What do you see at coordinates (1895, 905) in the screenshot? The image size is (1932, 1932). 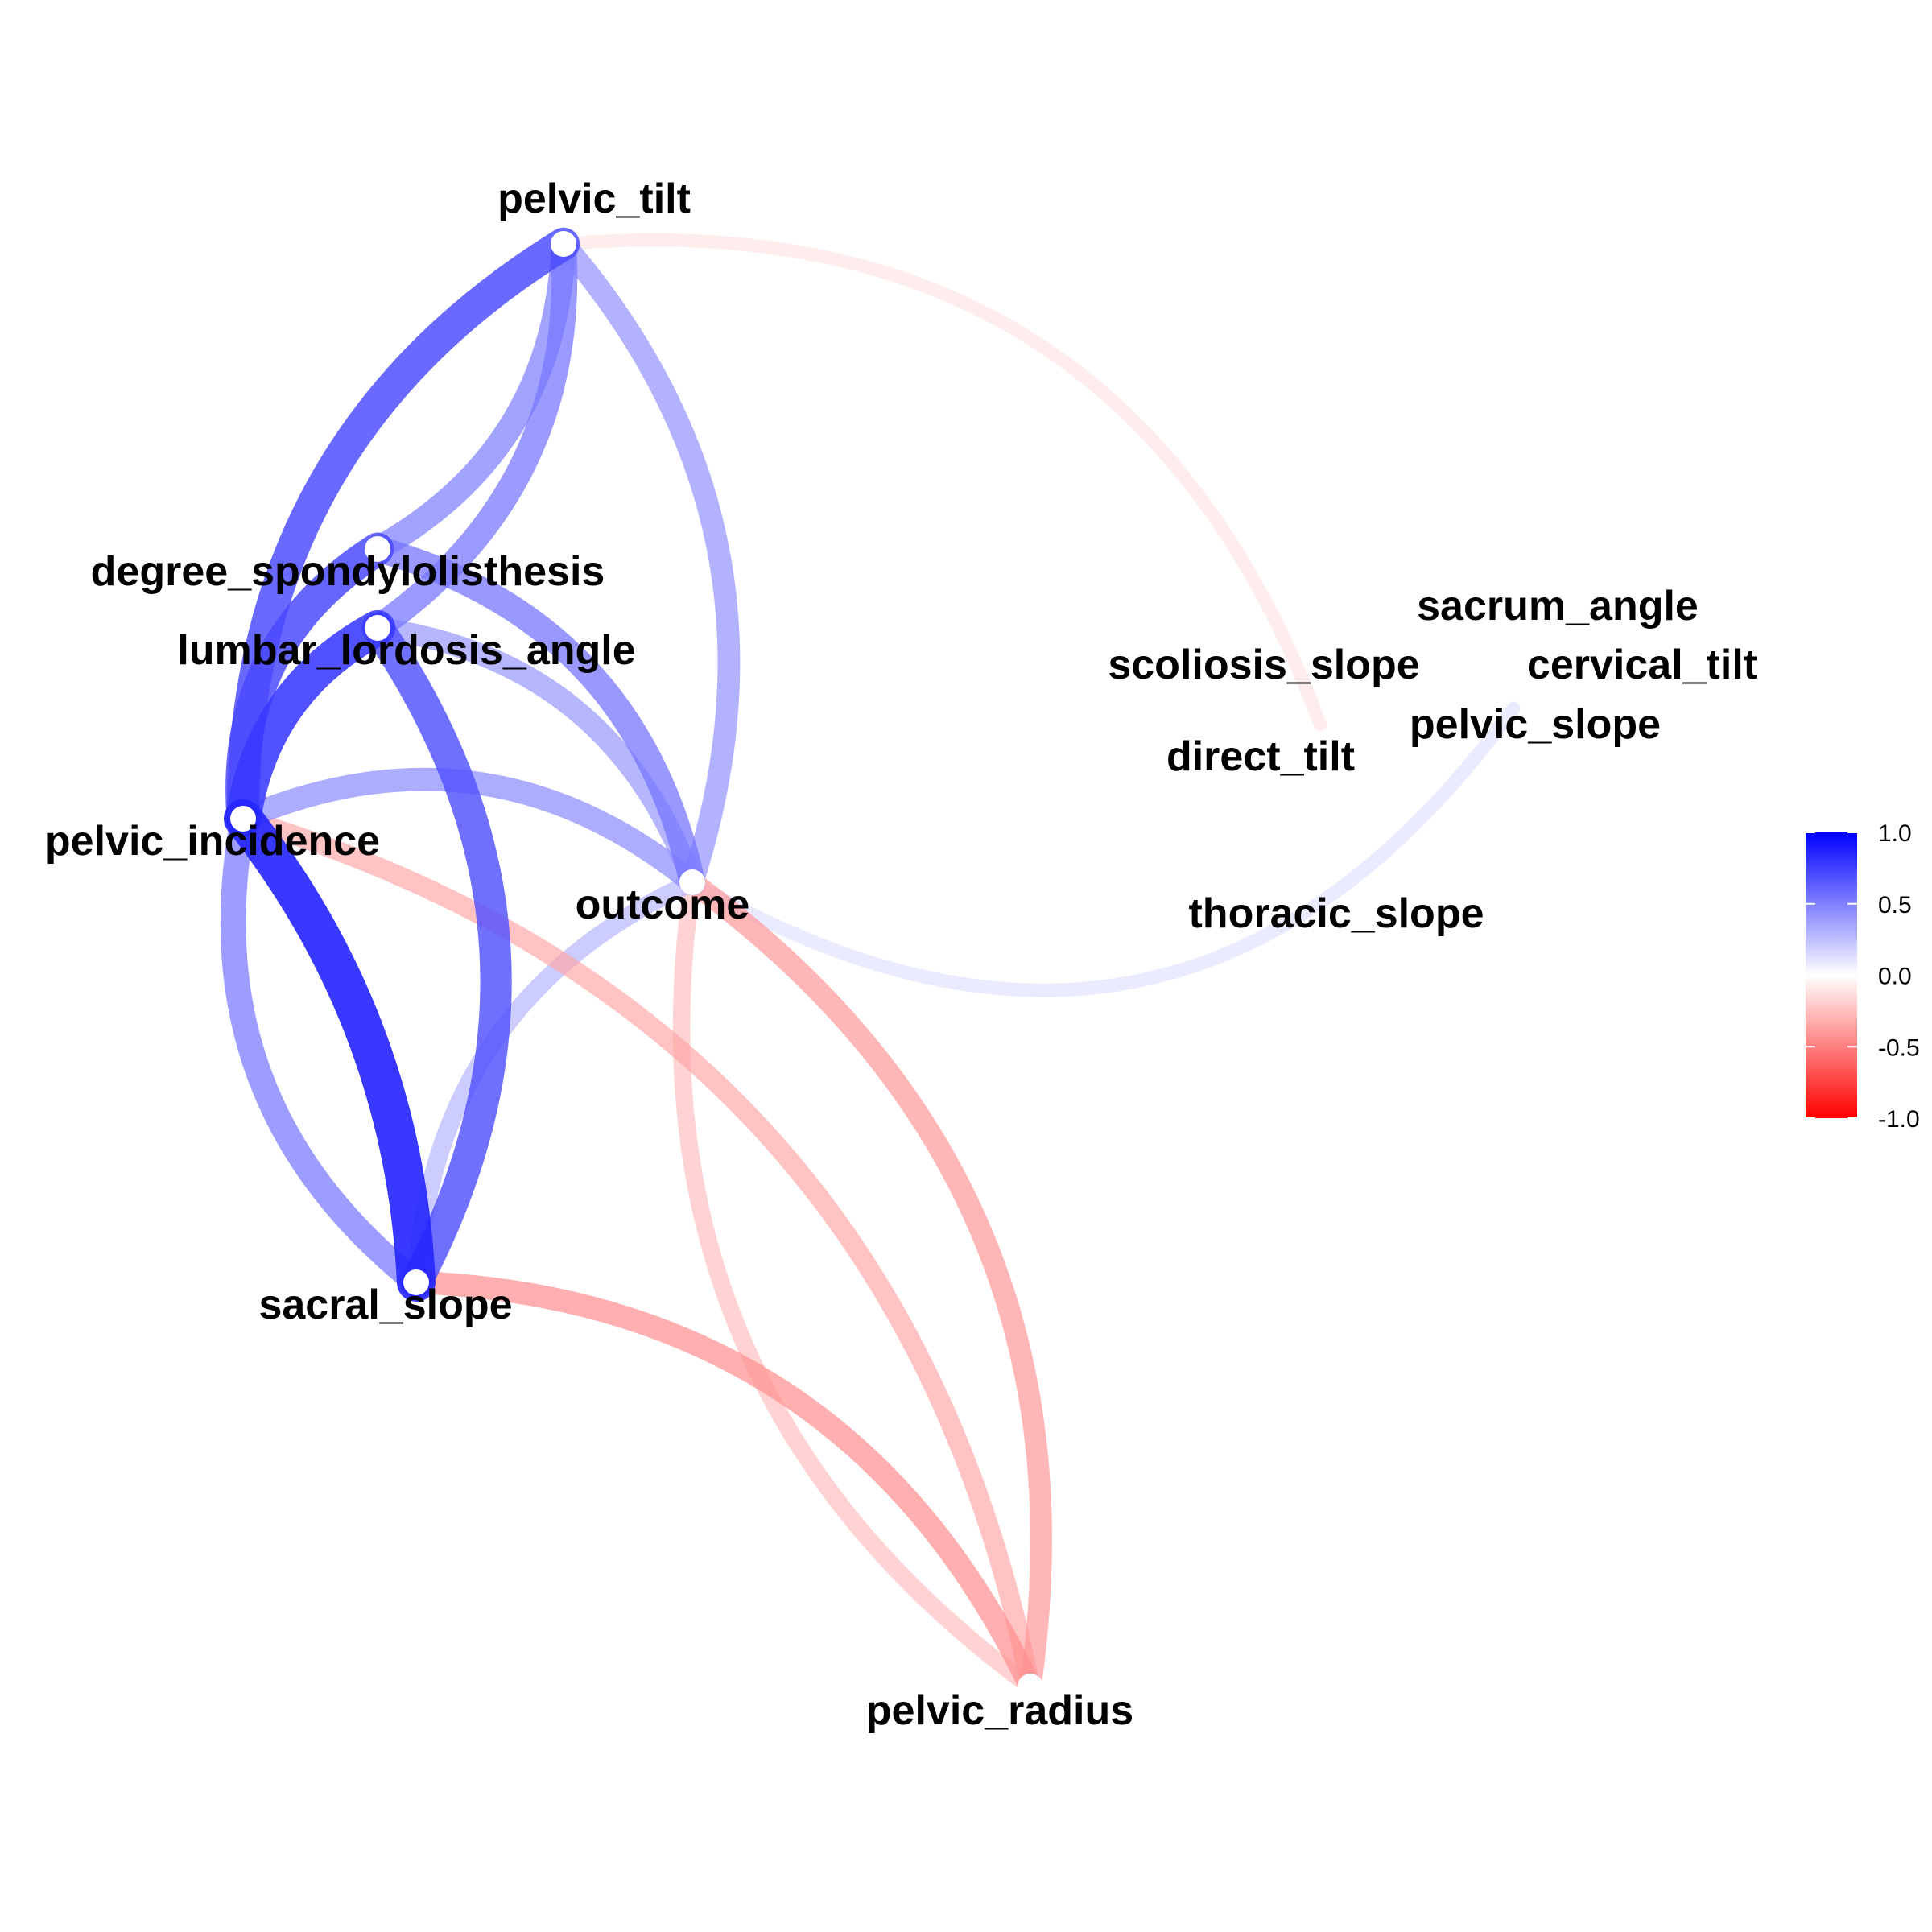 I see `colorbar-tick-label: 0.5` at bounding box center [1895, 905].